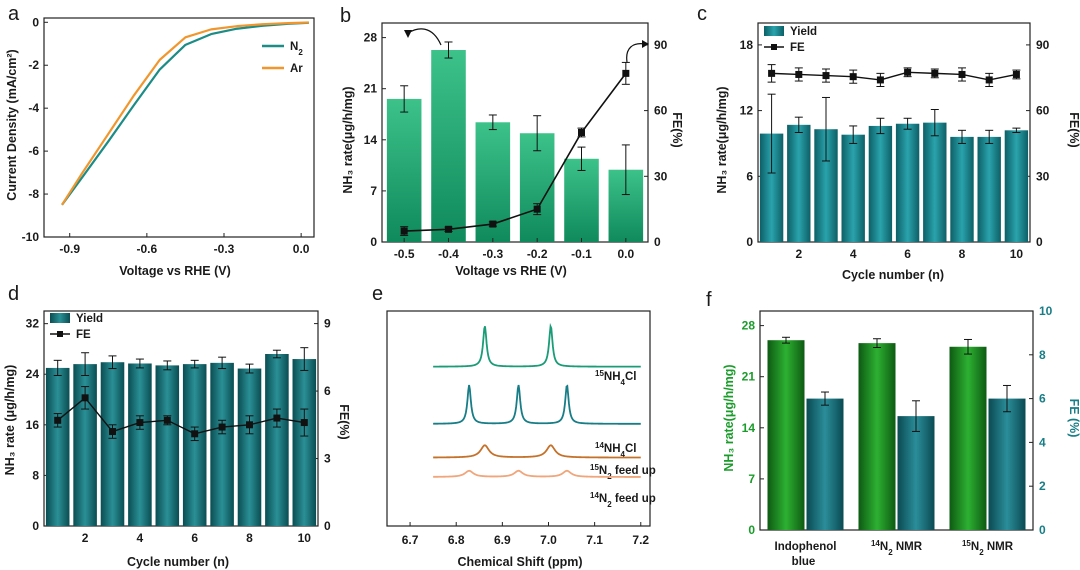 The image size is (1080, 570). I want to click on d-fe-line, so click(181, 415).